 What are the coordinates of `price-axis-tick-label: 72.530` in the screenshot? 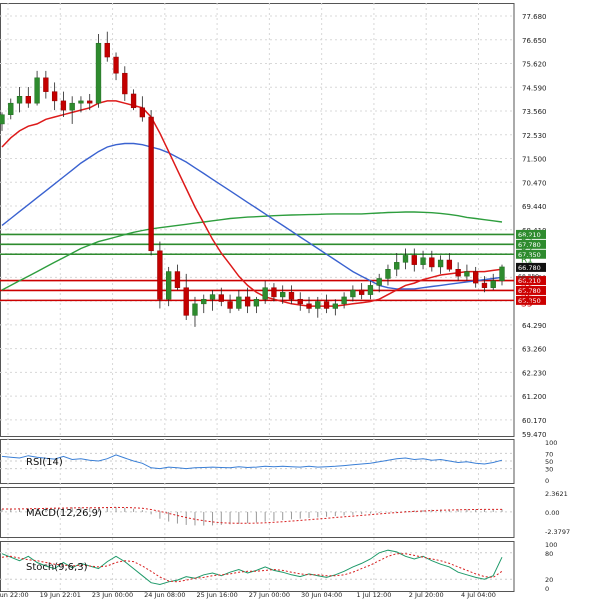 It's located at (534, 136).